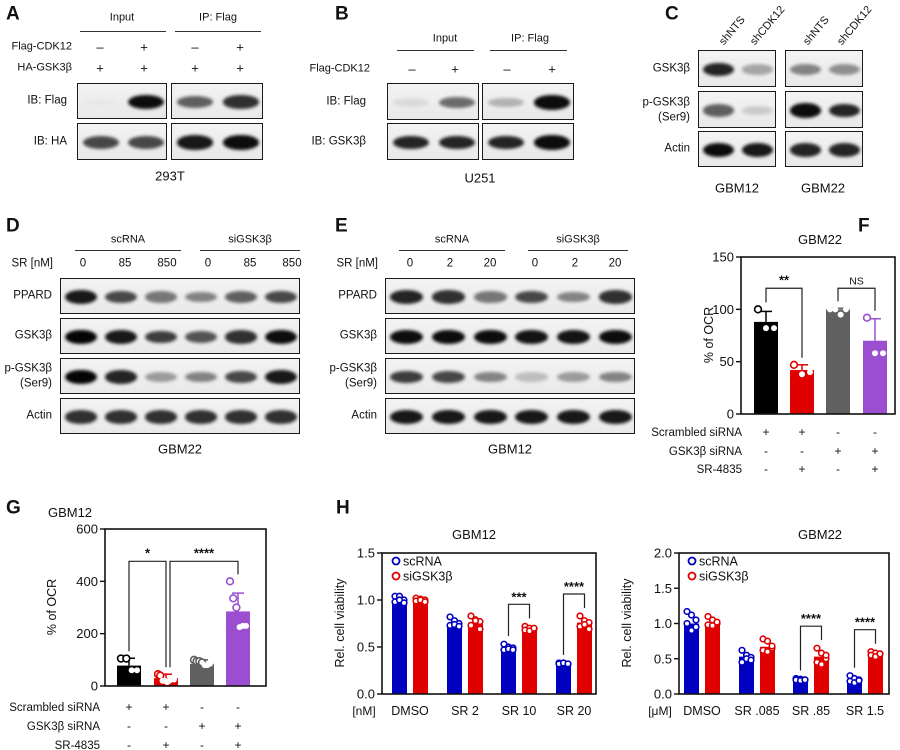 This screenshot has width=900, height=750. I want to click on dose-label: SR [nM], so click(32, 263).